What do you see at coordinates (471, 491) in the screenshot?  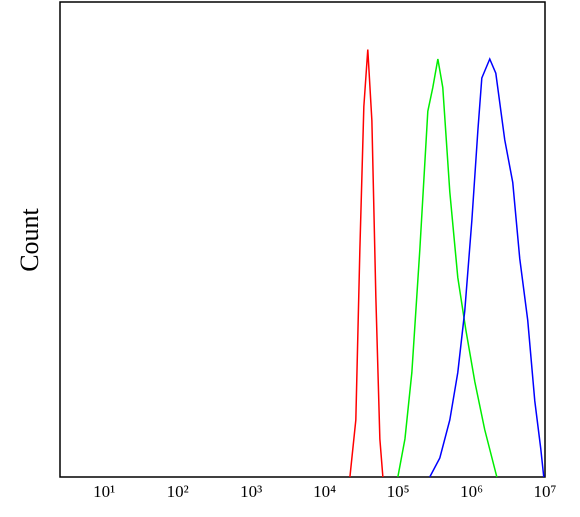 I see `x-tick-label: 10⁶` at bounding box center [471, 491].